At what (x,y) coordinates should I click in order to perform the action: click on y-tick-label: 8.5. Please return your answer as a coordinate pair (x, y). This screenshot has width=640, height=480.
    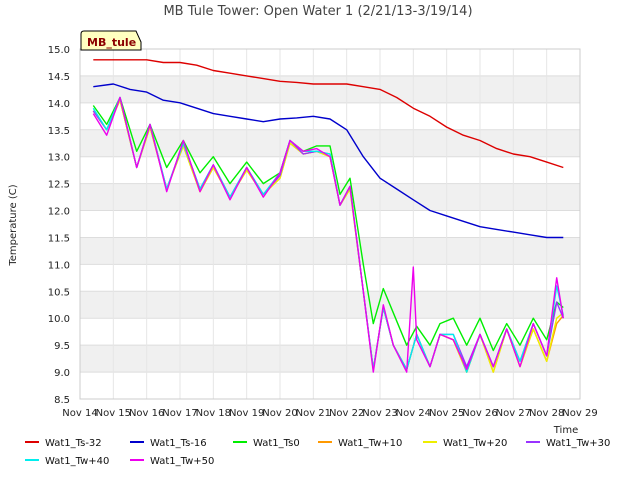
    Looking at the image, I should click on (62, 400).